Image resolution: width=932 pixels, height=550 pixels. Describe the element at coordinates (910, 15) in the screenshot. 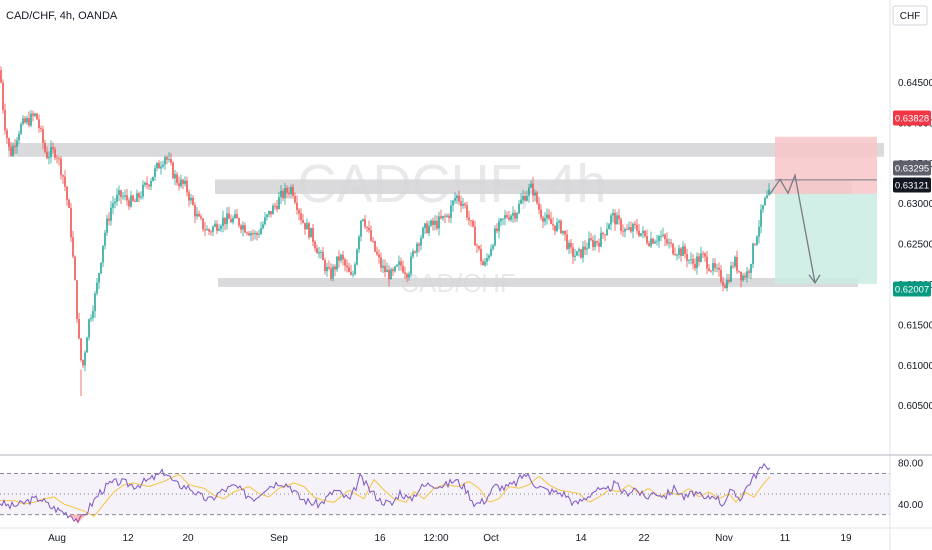

I see `currency-badge` at that location.